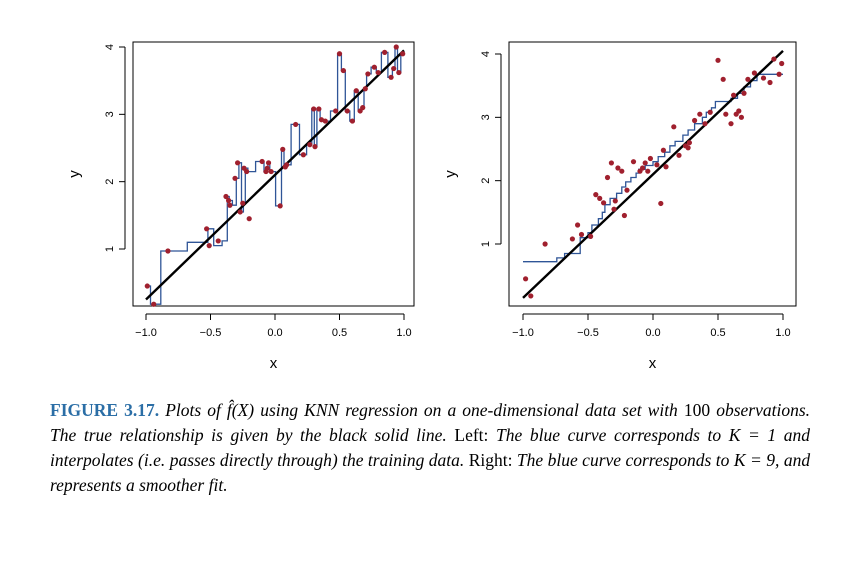  What do you see at coordinates (240, 410) in the screenshot?
I see `caption-fhat: f̂(X)` at bounding box center [240, 410].